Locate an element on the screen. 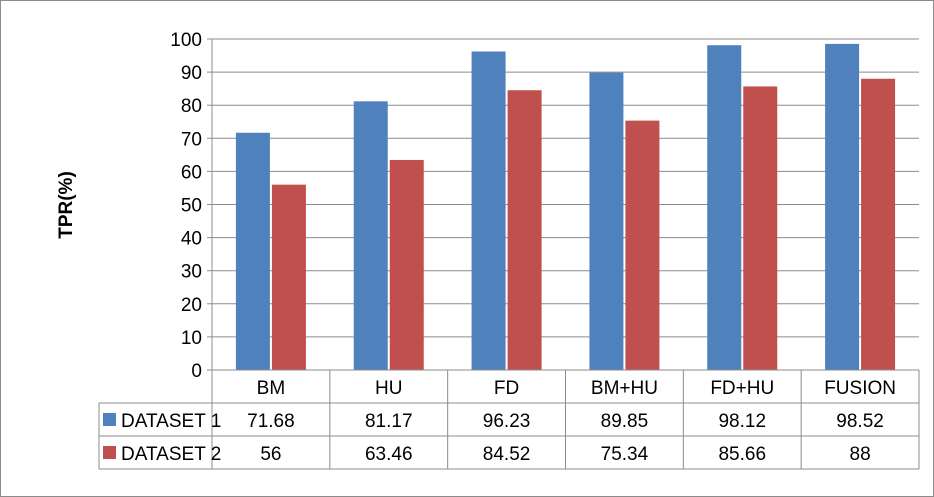 The width and height of the screenshot is (934, 497). category-label: FD+HU is located at coordinates (742, 388).